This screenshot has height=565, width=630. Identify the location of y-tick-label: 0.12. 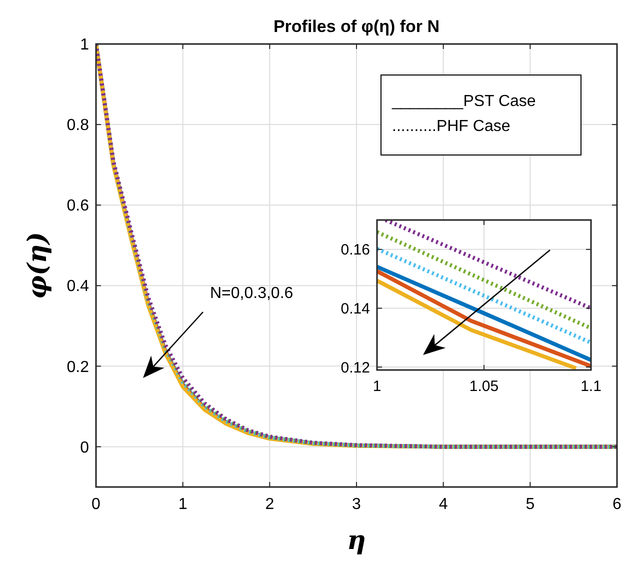
(355, 367).